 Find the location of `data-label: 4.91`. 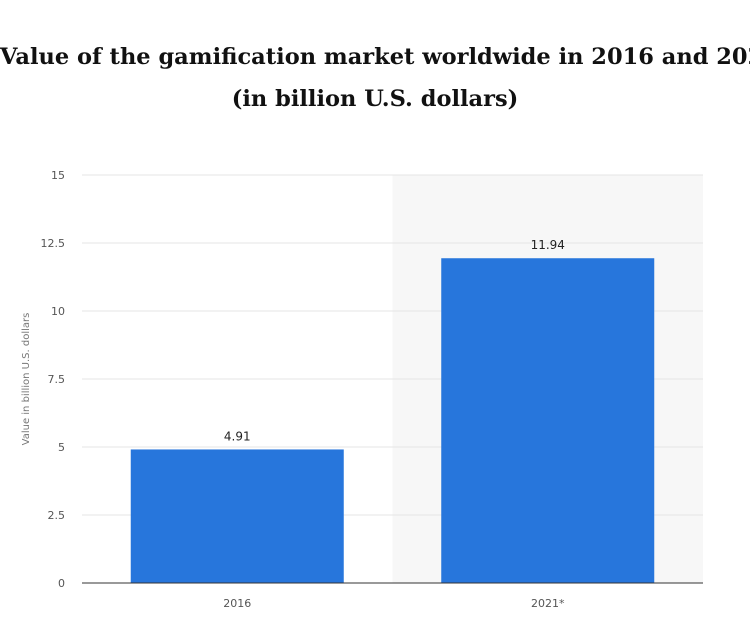

data-label: 4.91 is located at coordinates (237, 436).